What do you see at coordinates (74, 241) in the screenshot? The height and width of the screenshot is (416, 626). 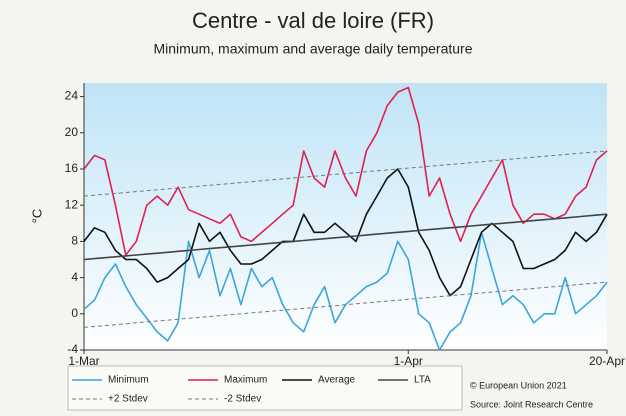 I see `y-tick-label: 8` at bounding box center [74, 241].